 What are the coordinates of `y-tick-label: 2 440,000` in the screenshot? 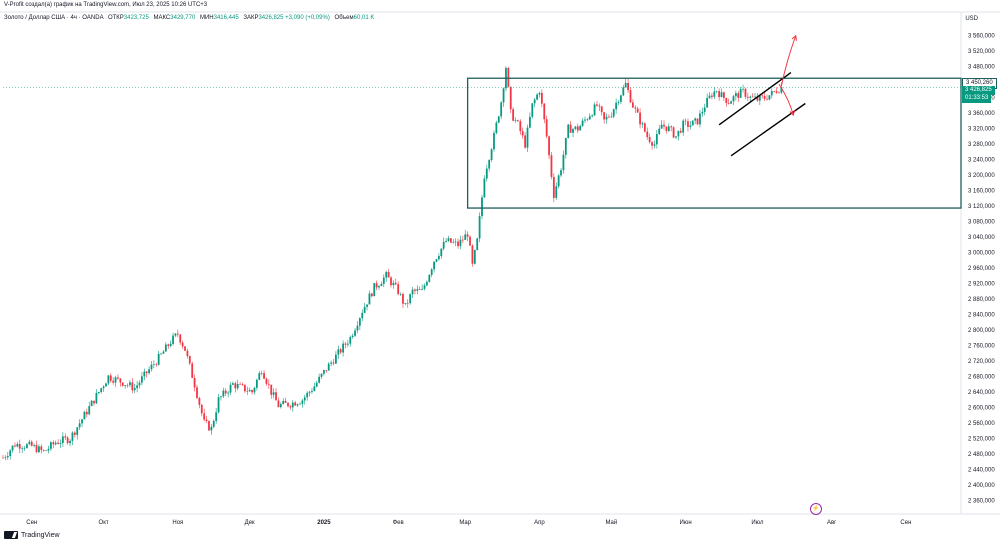 It's located at (981, 470).